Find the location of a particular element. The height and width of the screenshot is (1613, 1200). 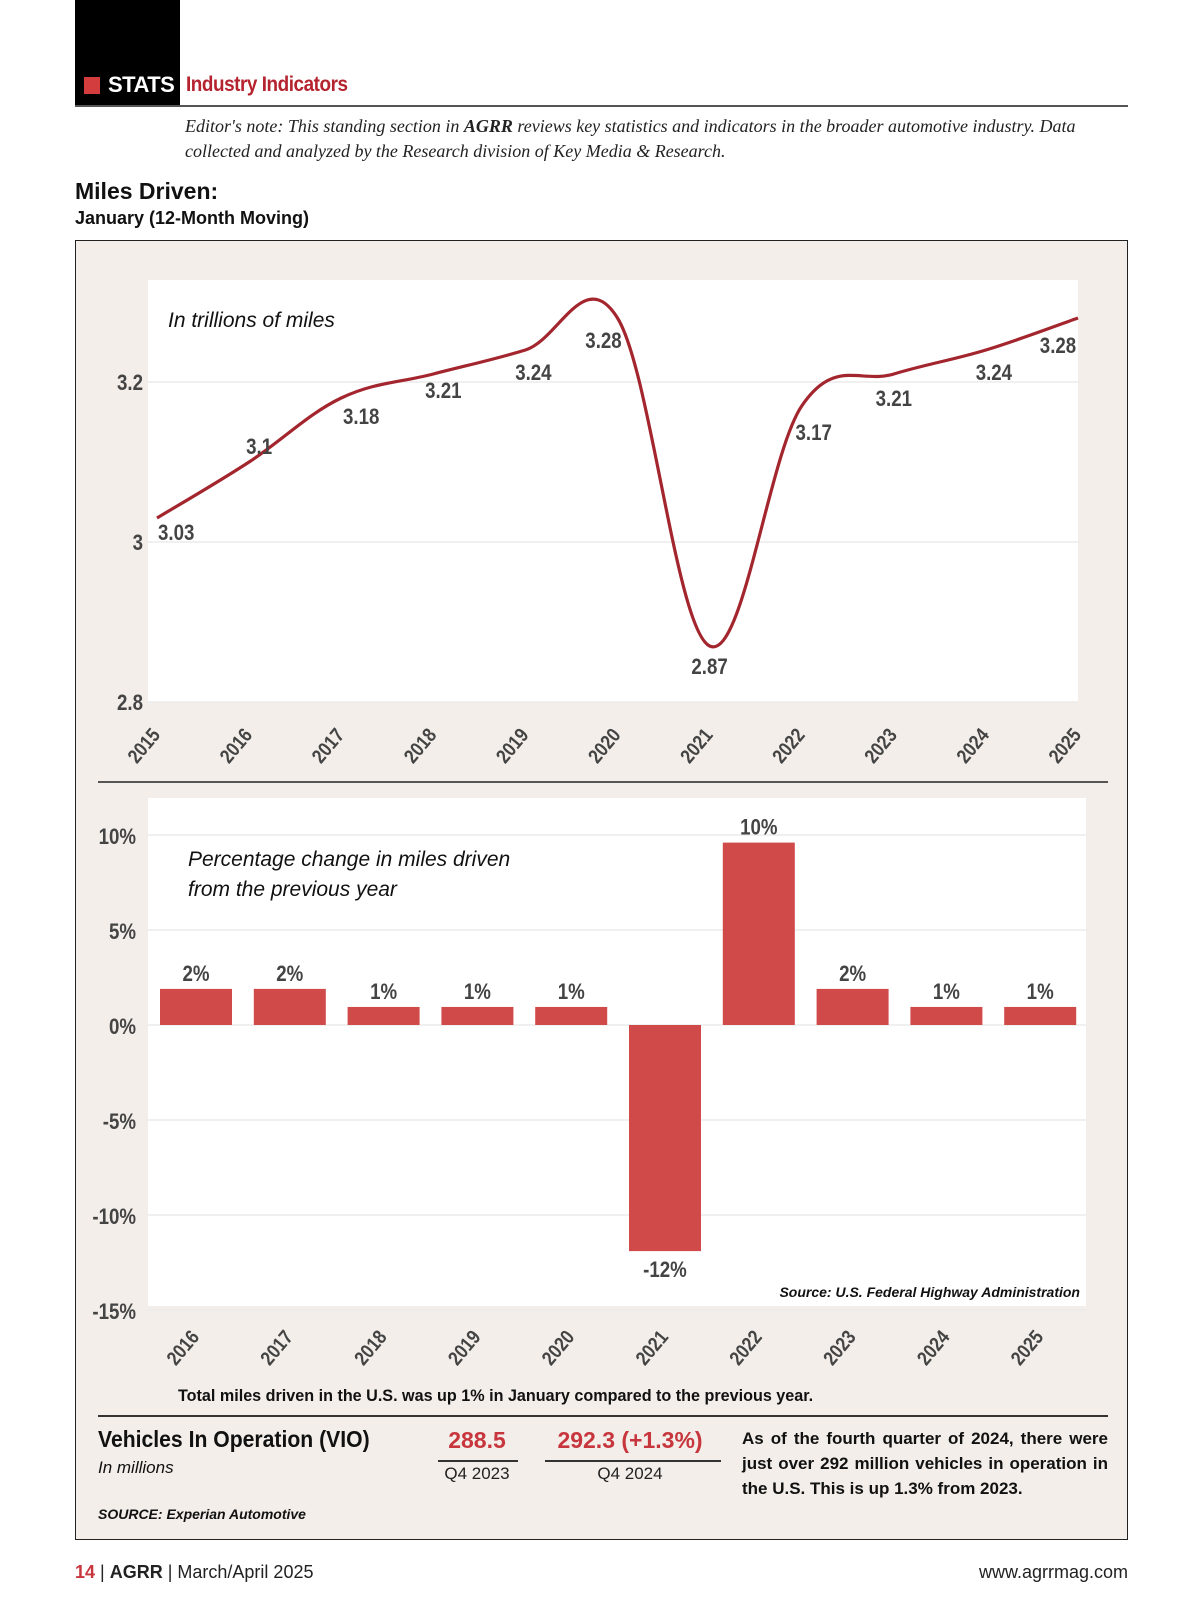

line-data-label: 2.87 is located at coordinates (709, 668).